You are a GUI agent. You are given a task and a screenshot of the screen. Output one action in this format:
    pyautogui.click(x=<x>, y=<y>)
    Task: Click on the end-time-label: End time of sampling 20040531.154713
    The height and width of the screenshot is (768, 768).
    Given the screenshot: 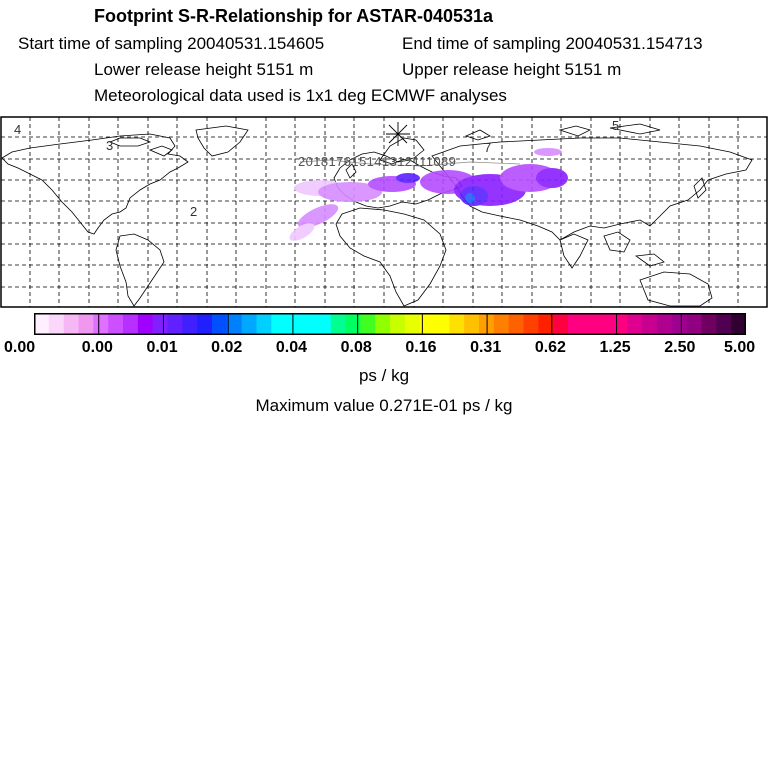 What is the action you would take?
    pyautogui.click(x=552, y=43)
    